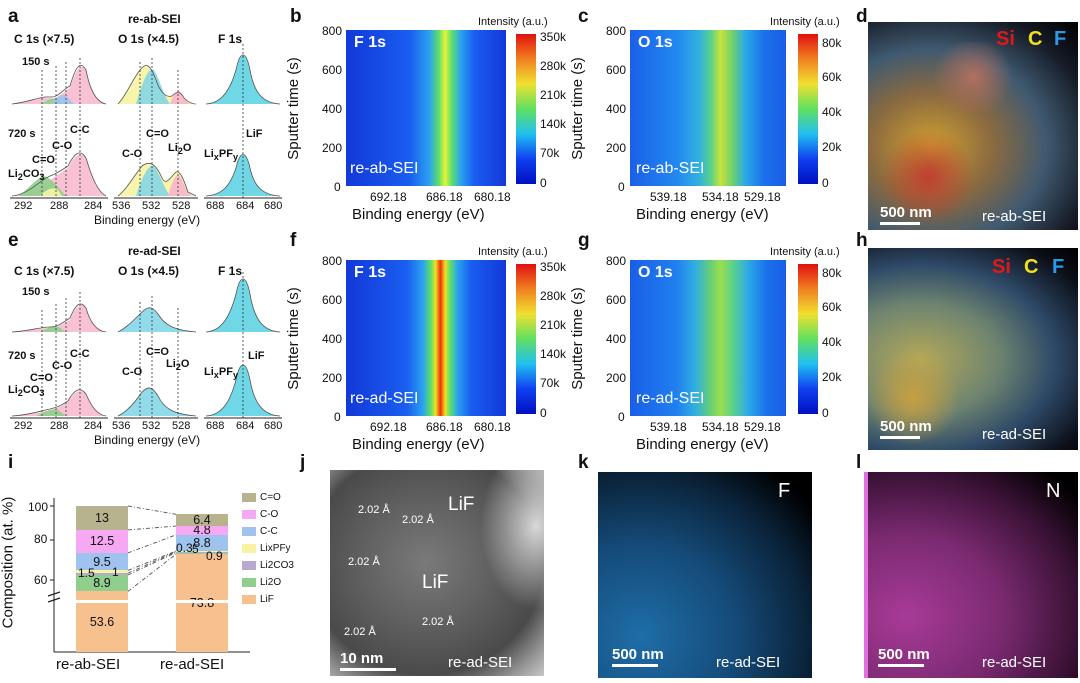  Describe the element at coordinates (275, 548) in the screenshot. I see `legend-label: LixPFy` at that location.